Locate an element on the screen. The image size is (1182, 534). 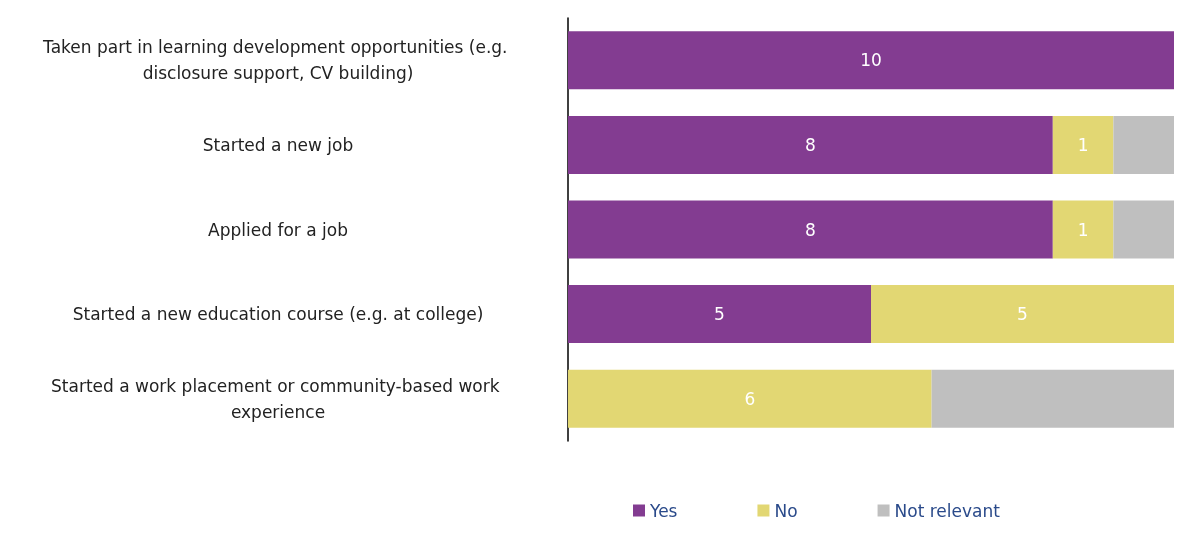
y-tick-label: Taken part in learning development opportunities (e.g. disclosure support, CV building) is located at coordinates (277, 60).